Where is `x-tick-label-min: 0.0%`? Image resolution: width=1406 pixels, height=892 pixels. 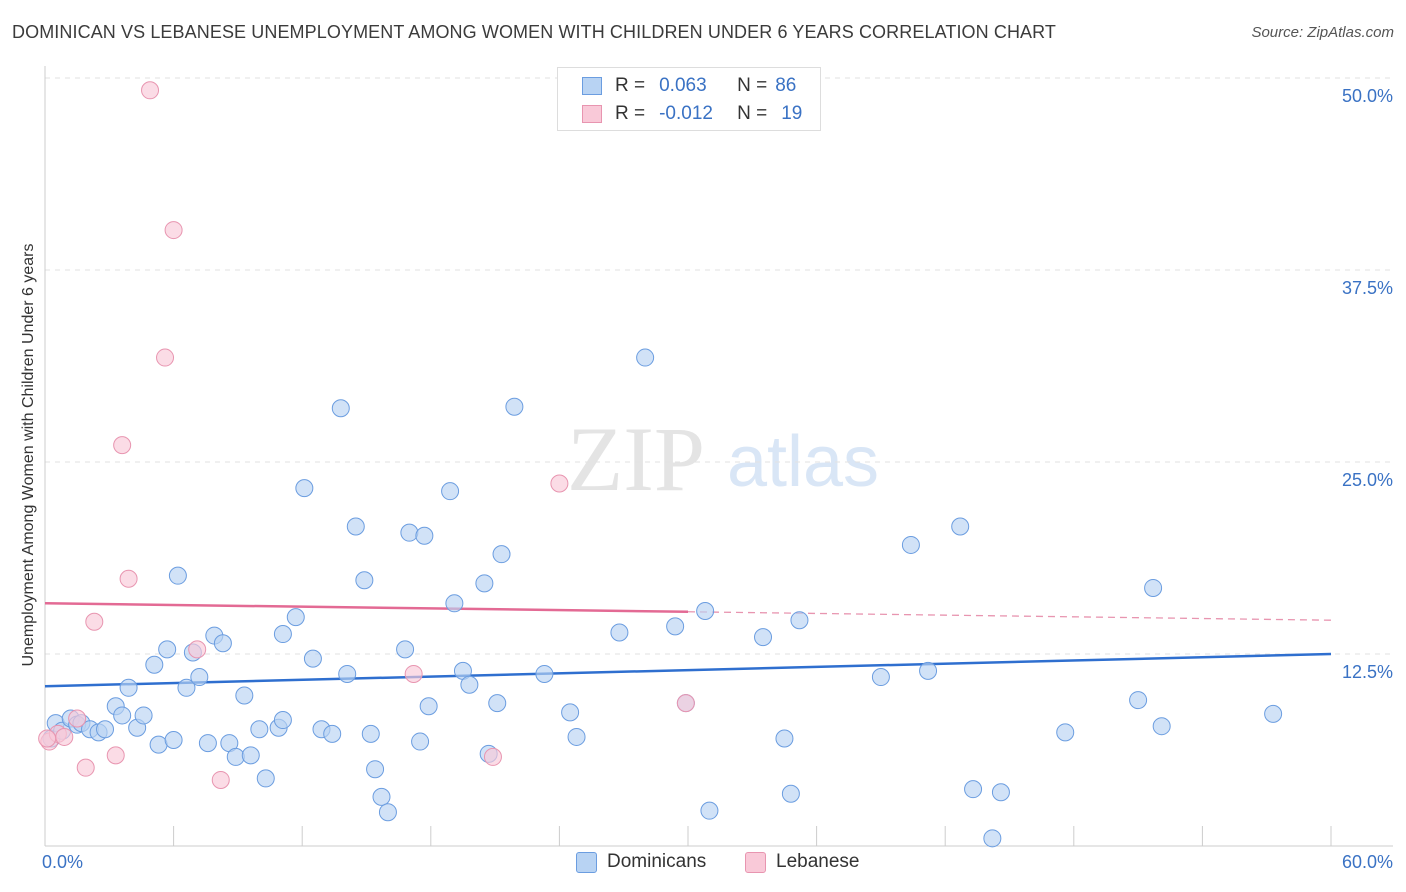 x-tick-label-min: 0.0% is located at coordinates (63, 862).